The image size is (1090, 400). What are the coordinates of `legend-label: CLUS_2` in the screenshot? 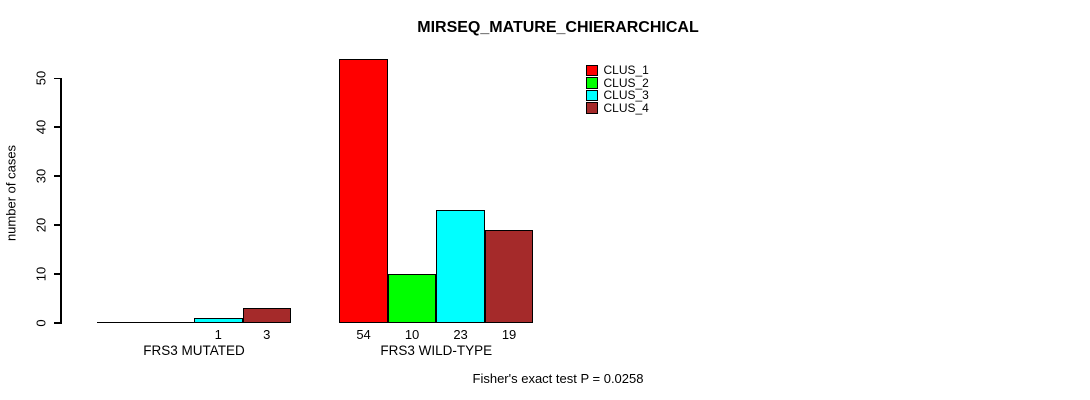 It's located at (626, 82).